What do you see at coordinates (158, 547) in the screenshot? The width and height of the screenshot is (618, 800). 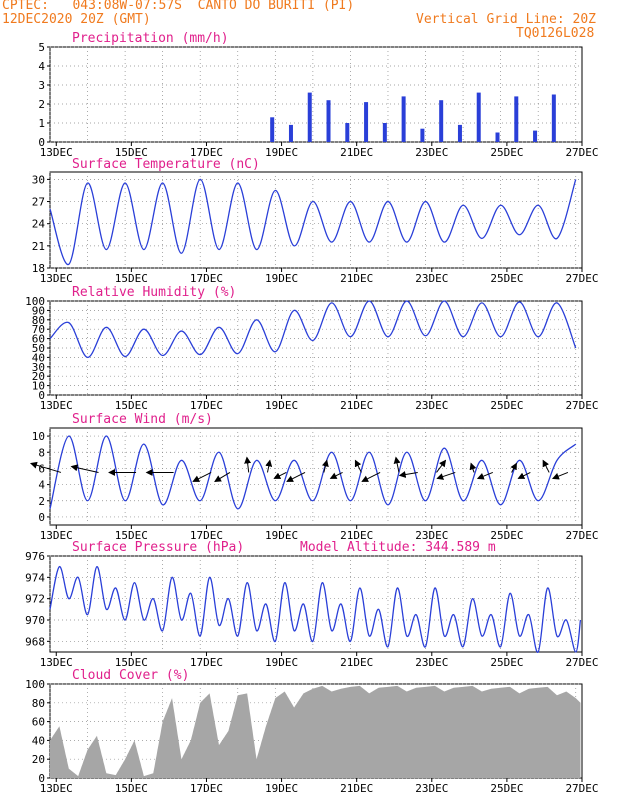 I see `panel-title: Surface Pressure (hPa)` at bounding box center [158, 547].